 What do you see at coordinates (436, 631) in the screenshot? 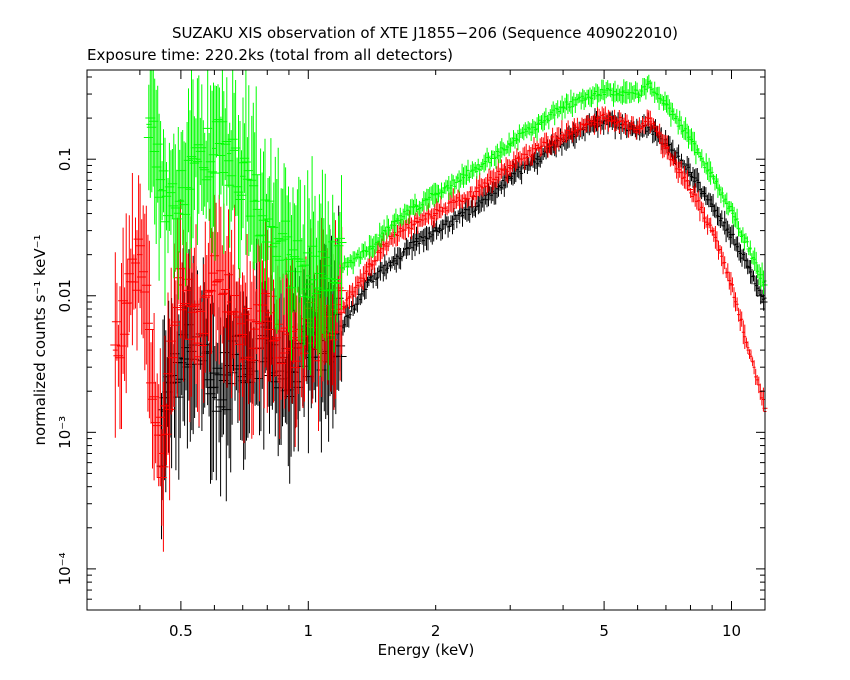
I see `x-tick-label: 2` at bounding box center [436, 631].